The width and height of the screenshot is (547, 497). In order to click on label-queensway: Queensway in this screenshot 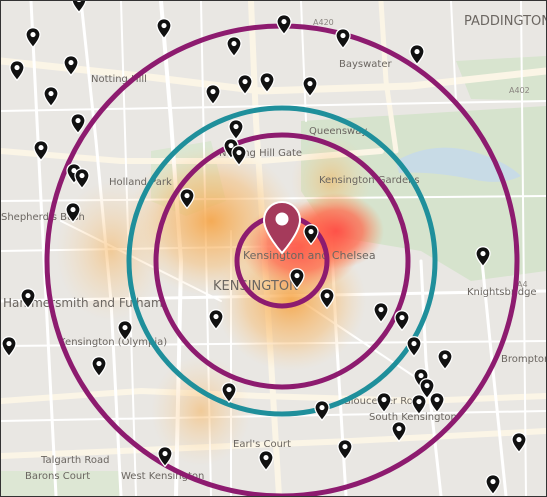, I will do `click(338, 131)`.